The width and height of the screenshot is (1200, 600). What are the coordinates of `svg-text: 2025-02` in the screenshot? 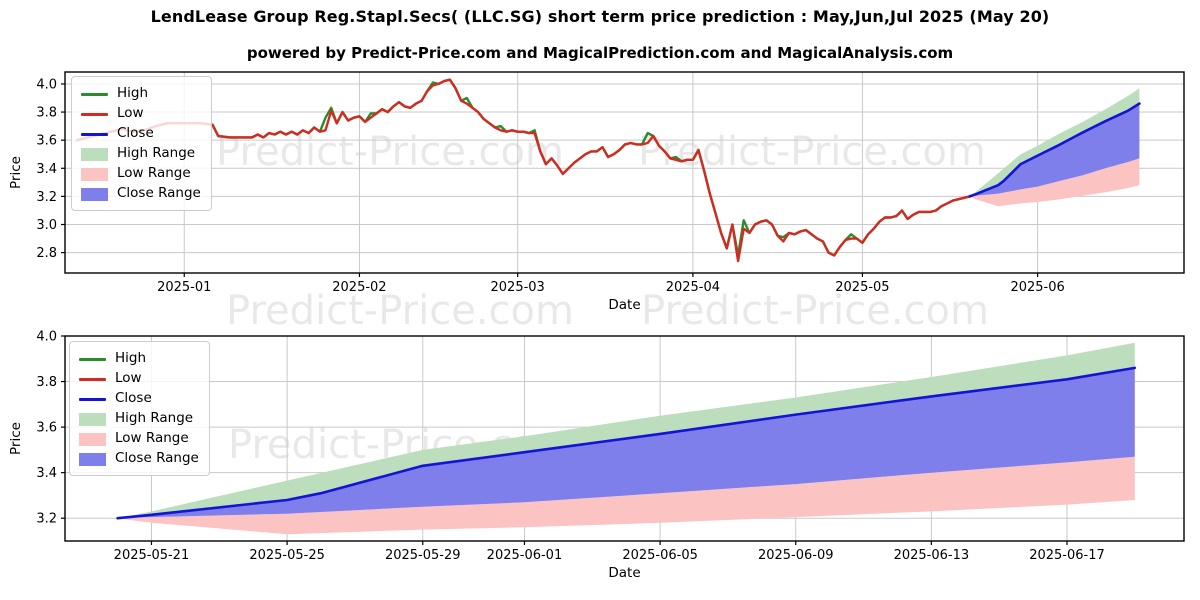 It's located at (359, 287).